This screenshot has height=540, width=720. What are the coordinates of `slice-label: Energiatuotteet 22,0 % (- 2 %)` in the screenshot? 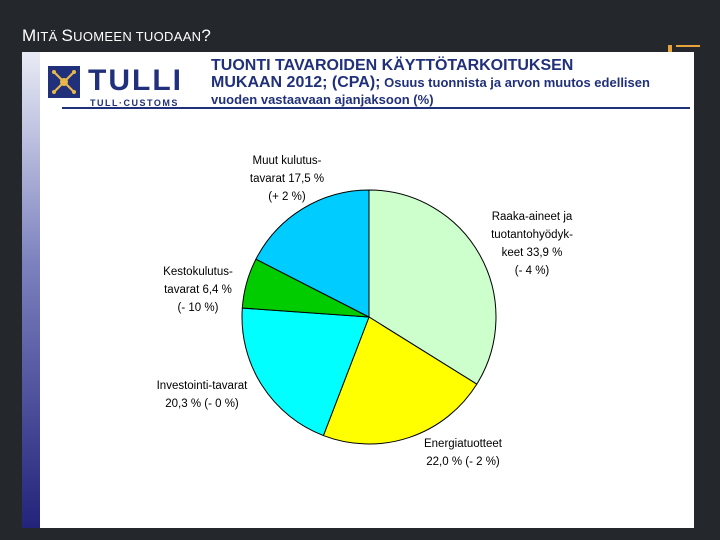 It's located at (463, 453).